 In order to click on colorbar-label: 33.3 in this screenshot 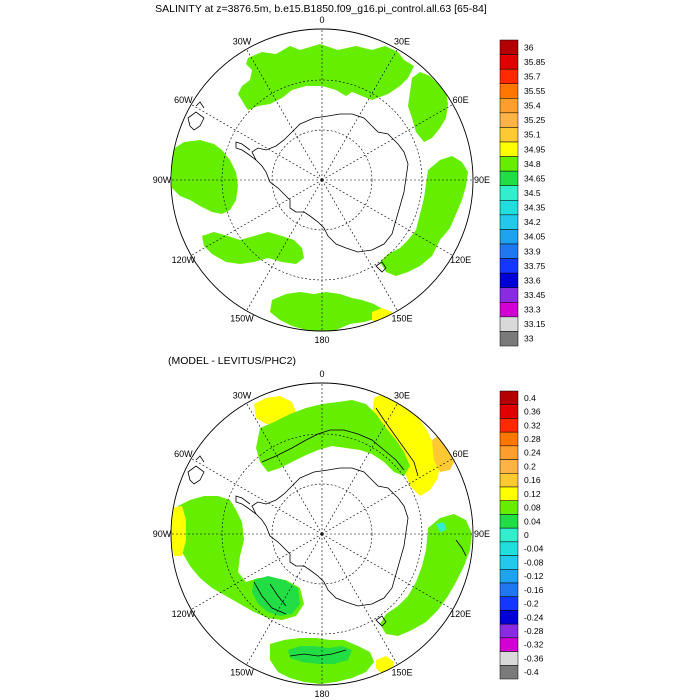, I will do `click(532, 310)`.